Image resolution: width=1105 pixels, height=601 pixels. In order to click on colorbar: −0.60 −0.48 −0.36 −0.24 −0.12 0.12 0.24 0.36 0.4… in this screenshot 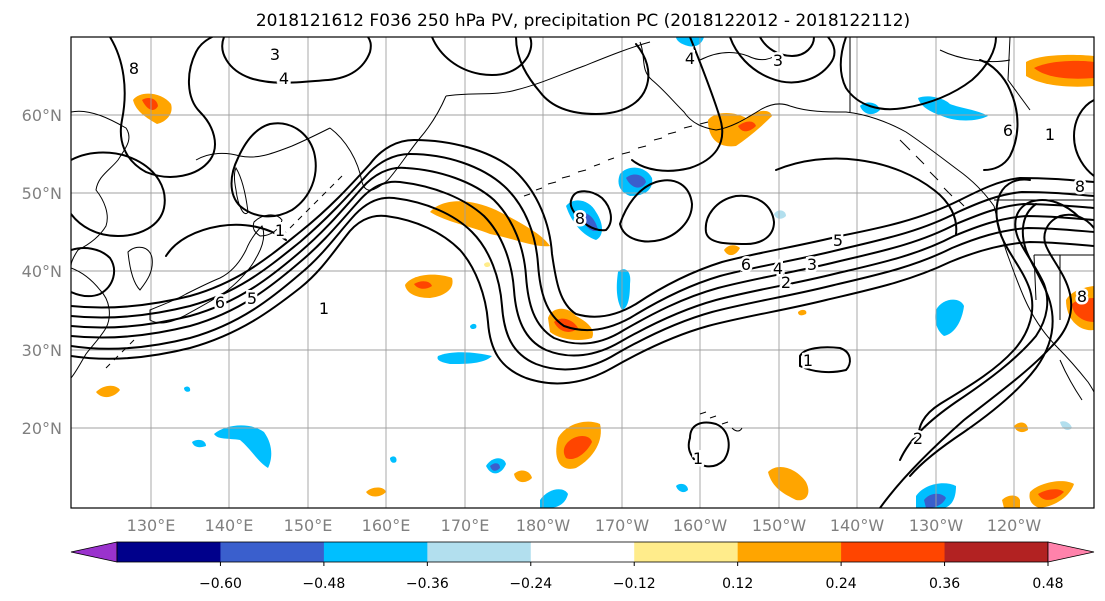, I will do `click(582, 566)`.